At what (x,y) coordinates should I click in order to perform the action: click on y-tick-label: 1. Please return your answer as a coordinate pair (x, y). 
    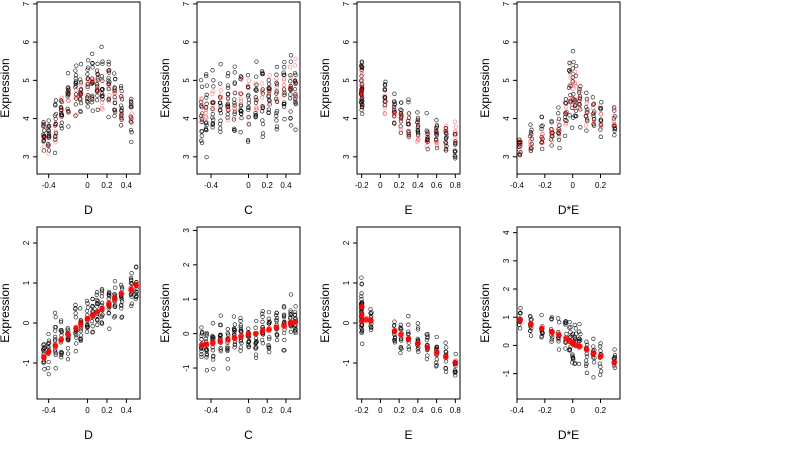
    Looking at the image, I should click on (506, 316).